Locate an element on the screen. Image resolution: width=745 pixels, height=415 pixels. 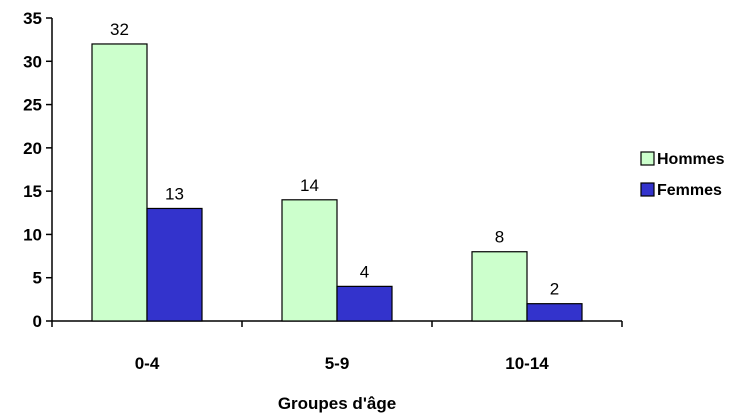
data-label: 4 is located at coordinates (364, 271).